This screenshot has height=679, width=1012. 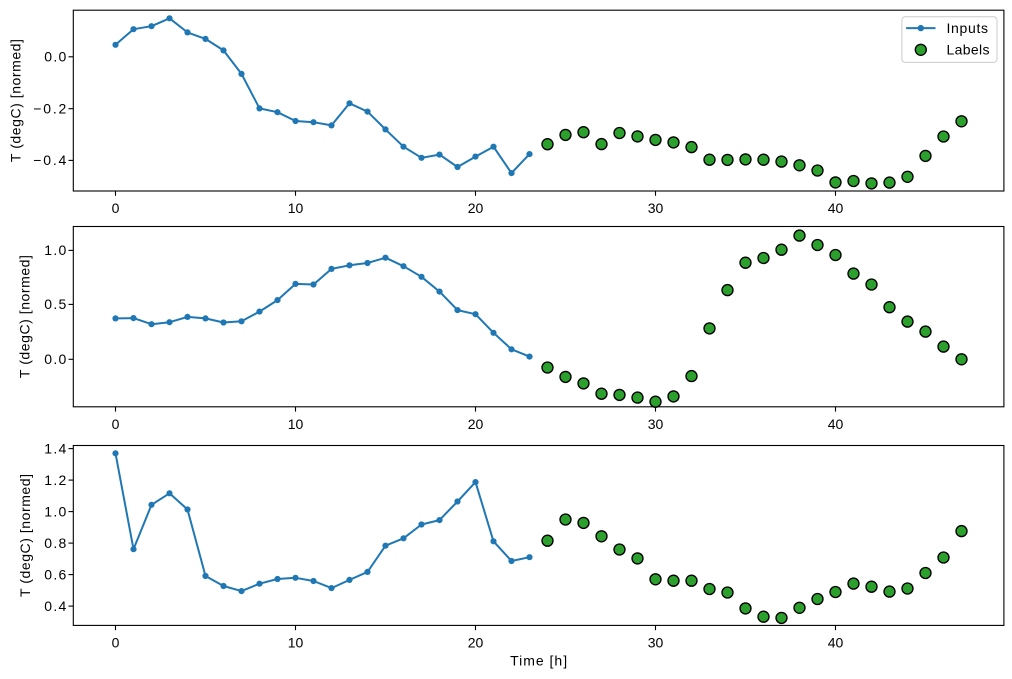 I want to click on svg-text: 0.6, so click(x=55, y=574).